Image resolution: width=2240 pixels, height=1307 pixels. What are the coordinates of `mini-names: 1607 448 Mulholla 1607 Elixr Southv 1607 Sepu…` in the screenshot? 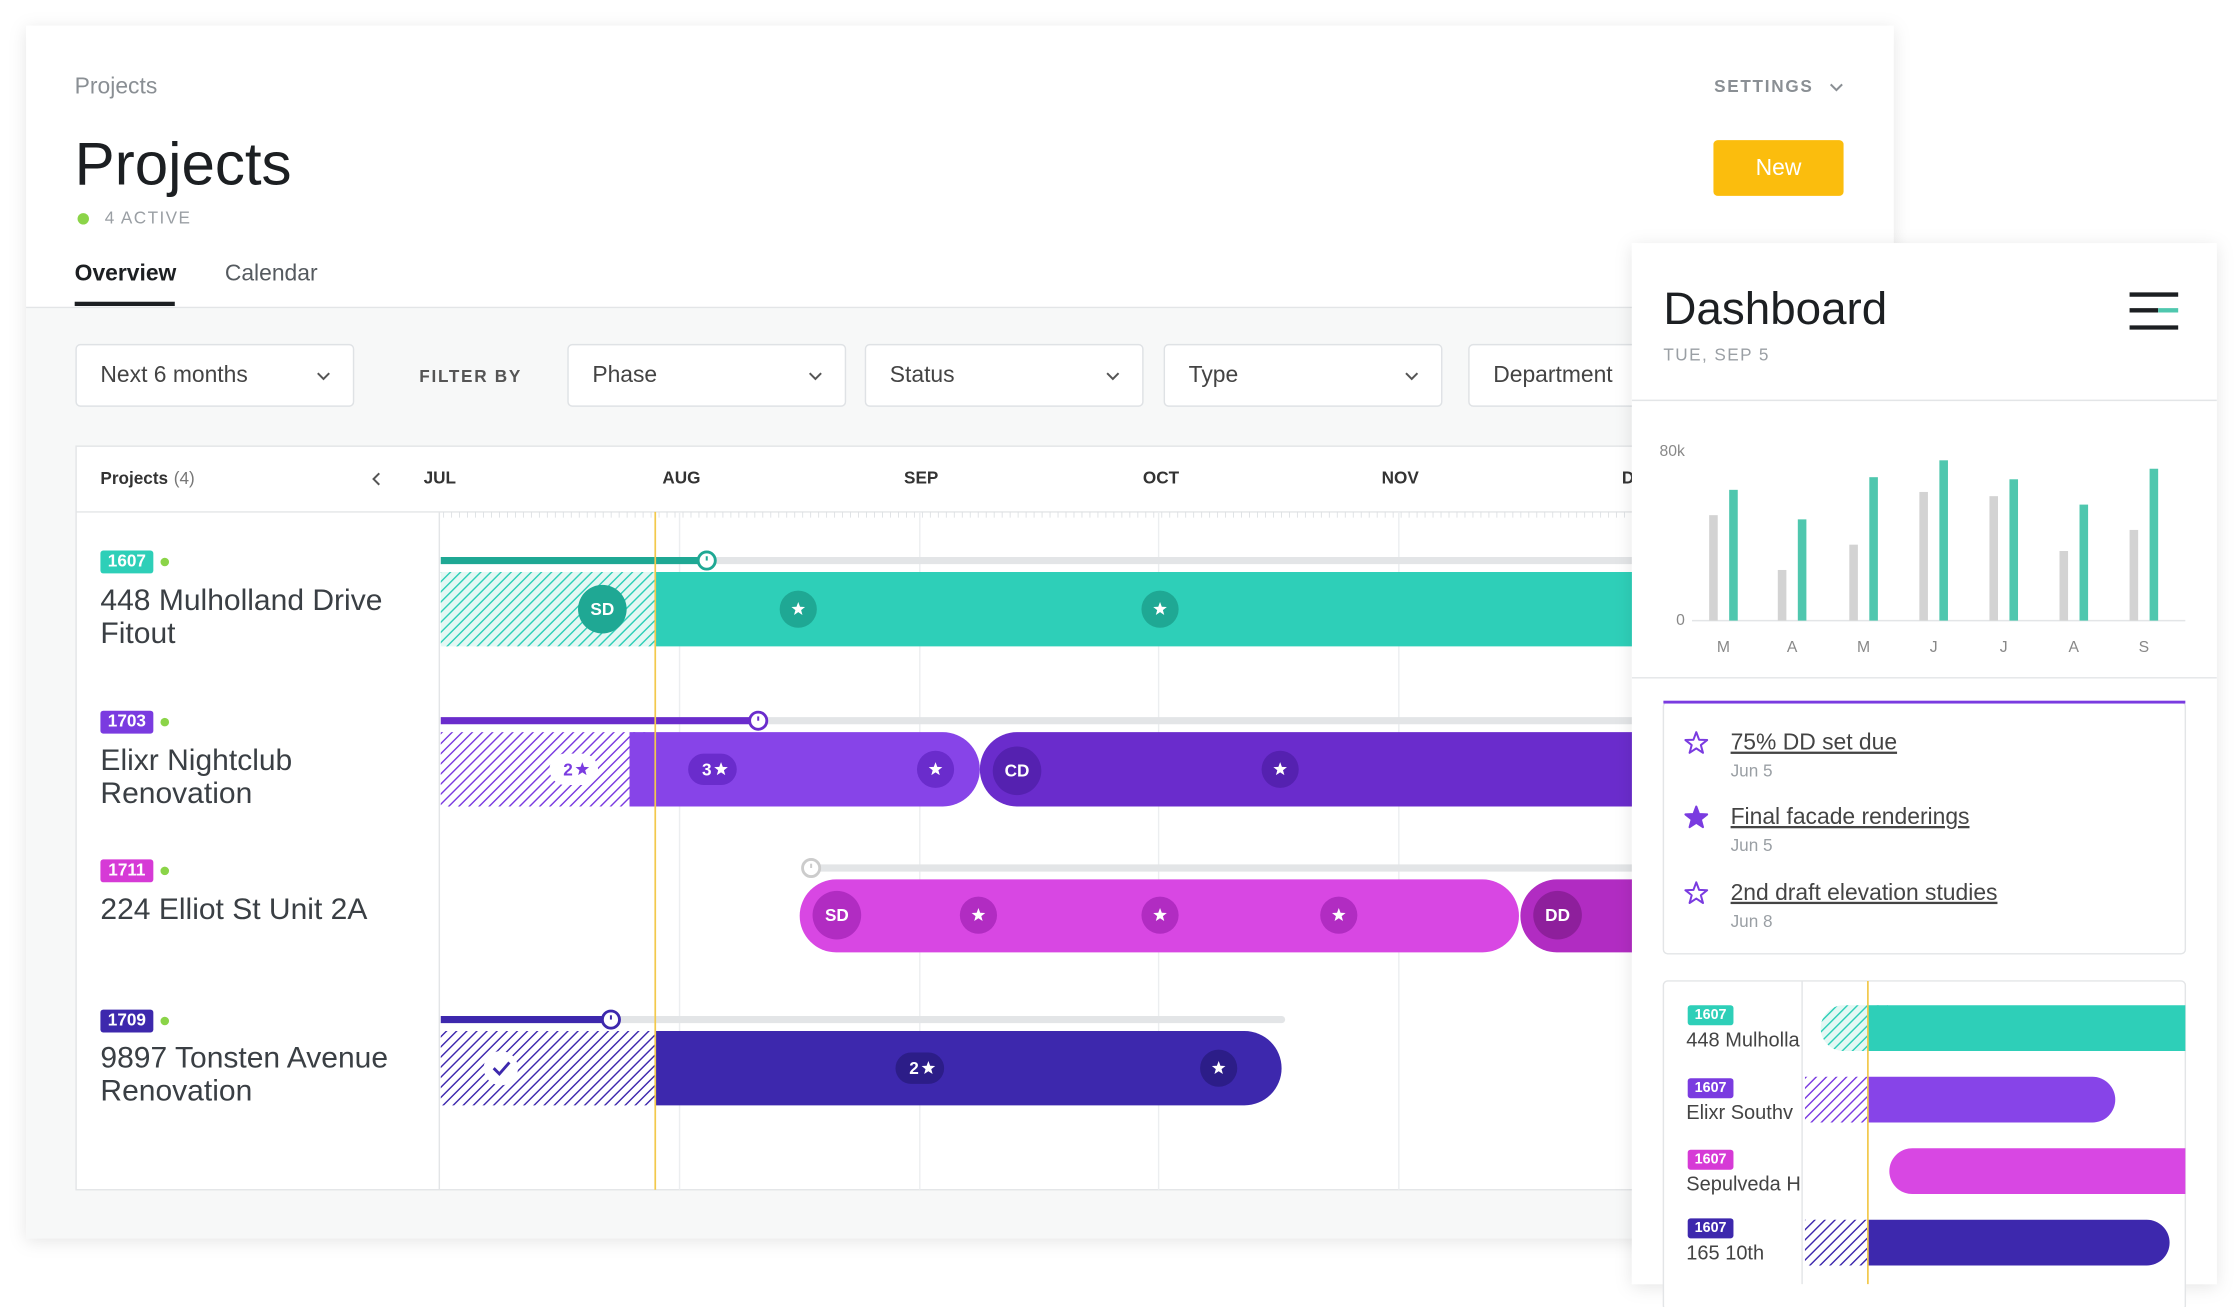 It's located at (1743, 1134).